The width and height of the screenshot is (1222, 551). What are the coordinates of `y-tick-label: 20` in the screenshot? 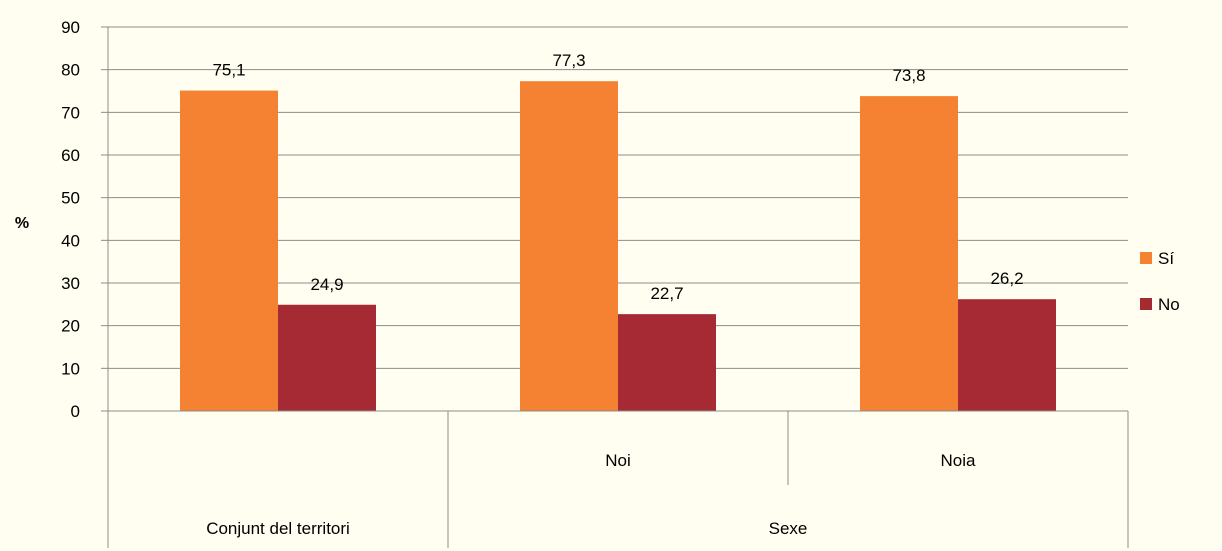 It's located at (70, 326).